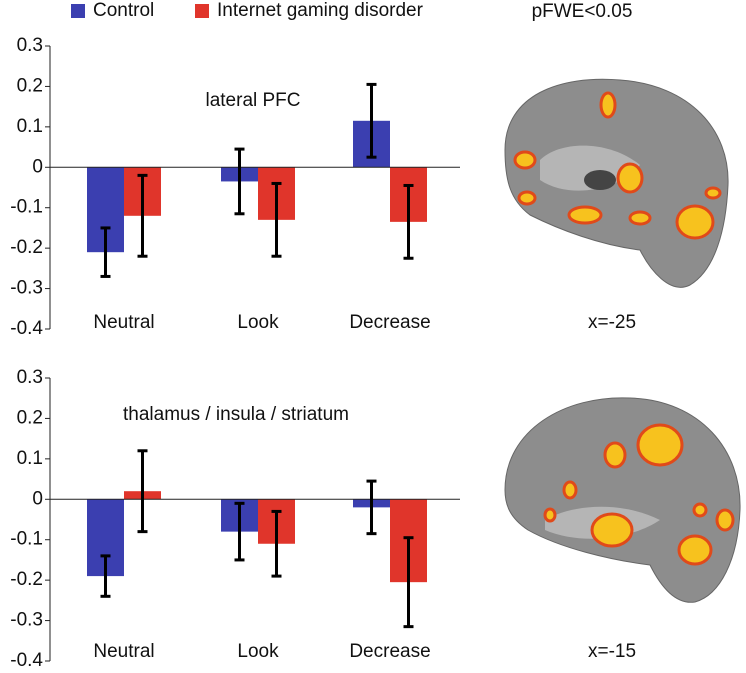  What do you see at coordinates (123, 10) in the screenshot?
I see `legend-label: Control` at bounding box center [123, 10].